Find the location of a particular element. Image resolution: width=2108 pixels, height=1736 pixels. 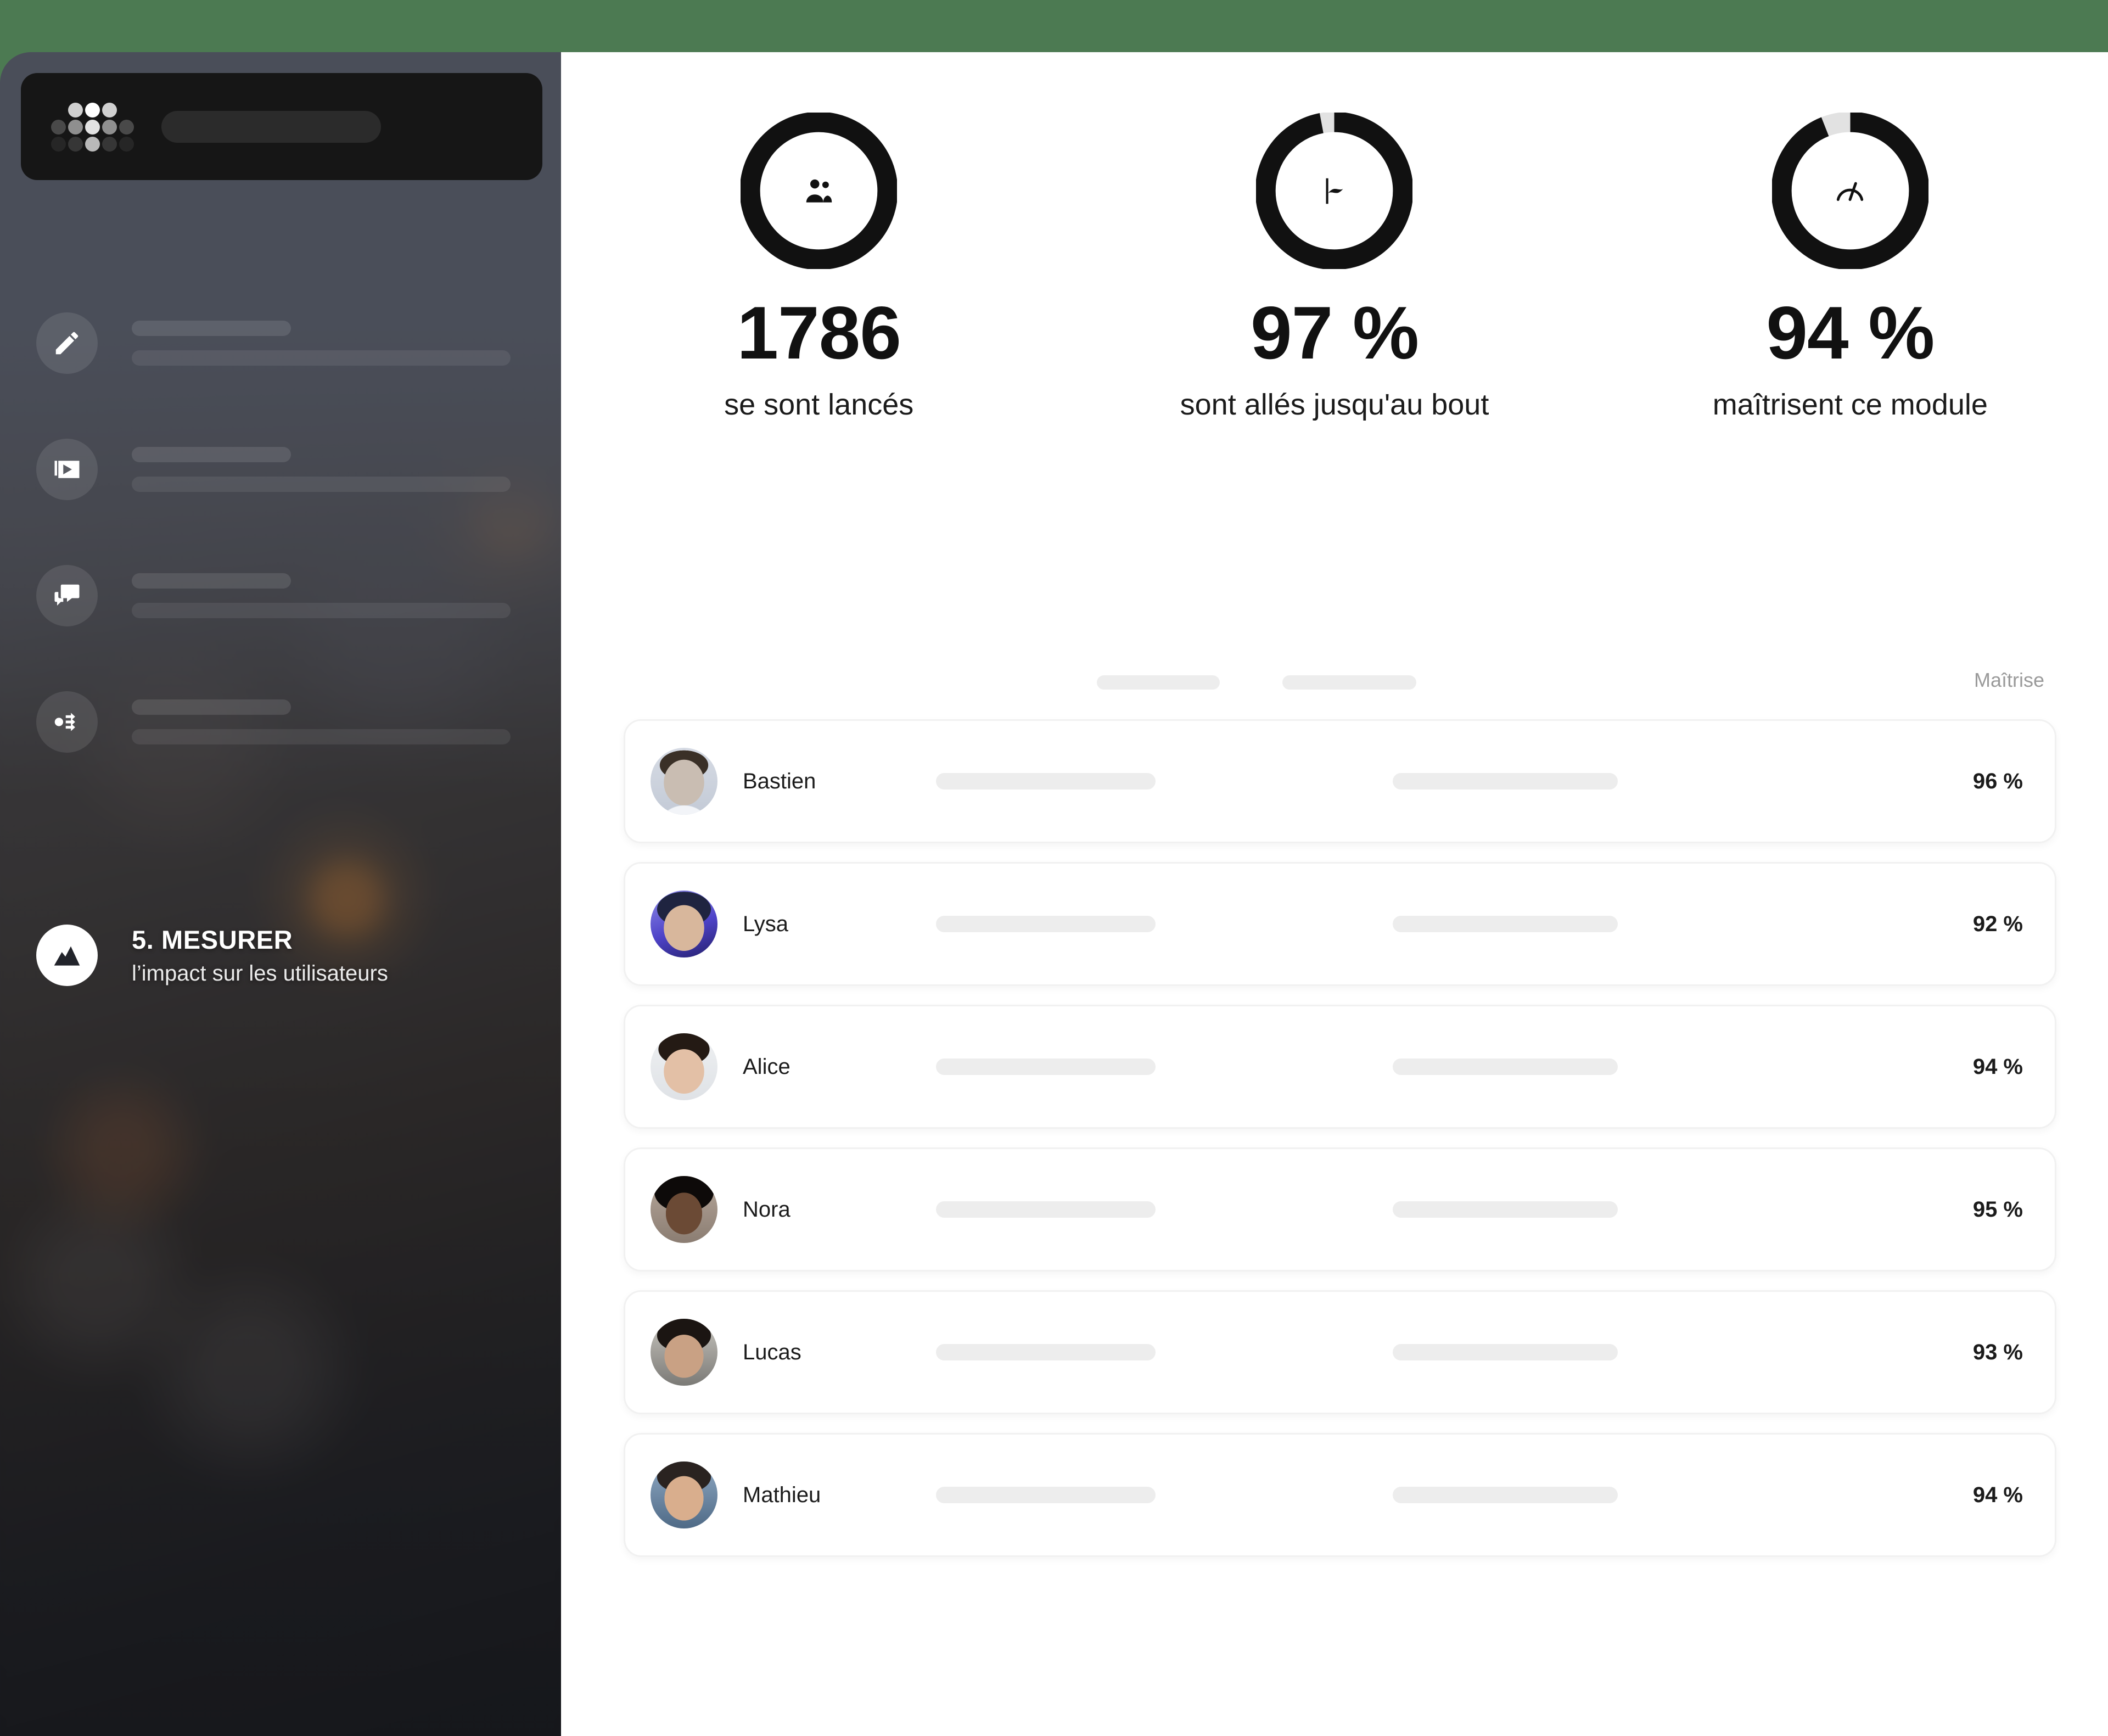

table-row: Bastien 96 % is located at coordinates (1340, 781).